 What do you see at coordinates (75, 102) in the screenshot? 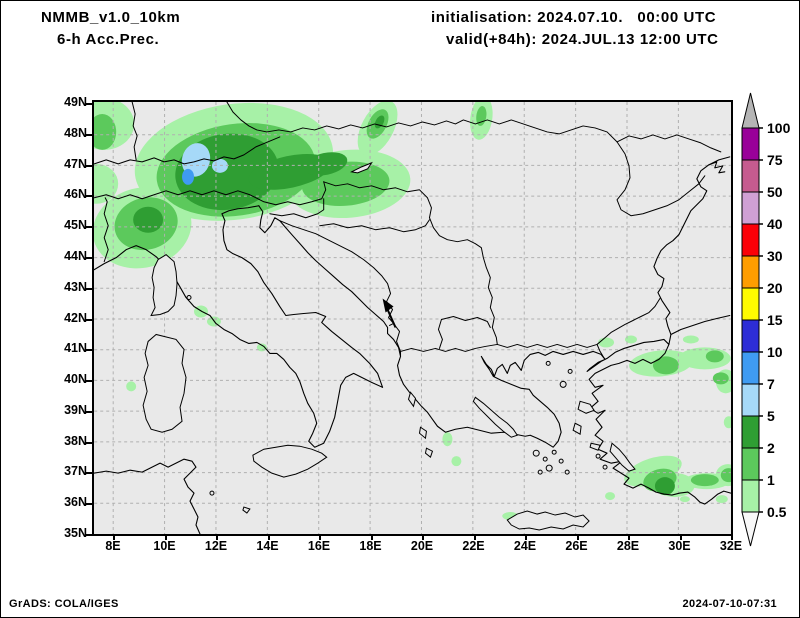
I see `lat-tick-label: 49N` at bounding box center [75, 102].